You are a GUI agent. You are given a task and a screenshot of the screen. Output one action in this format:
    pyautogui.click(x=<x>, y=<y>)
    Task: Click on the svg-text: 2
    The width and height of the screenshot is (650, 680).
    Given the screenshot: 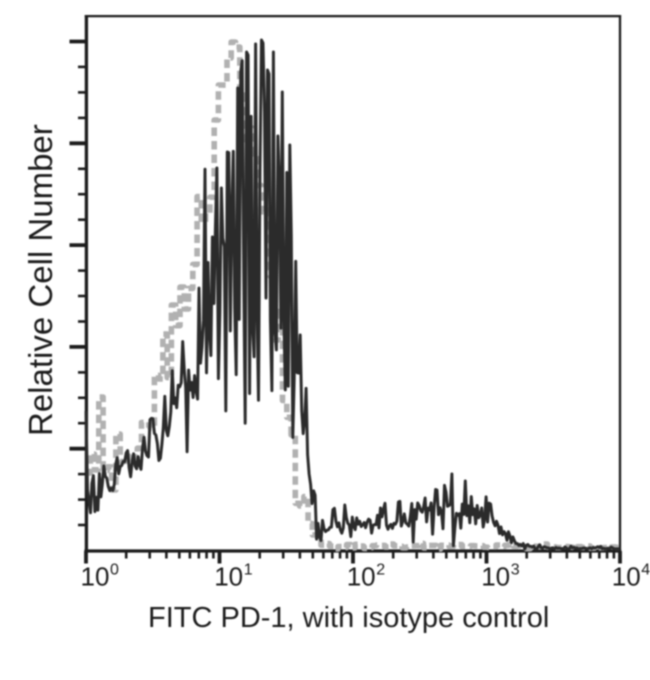 What is the action you would take?
    pyautogui.click(x=380, y=570)
    